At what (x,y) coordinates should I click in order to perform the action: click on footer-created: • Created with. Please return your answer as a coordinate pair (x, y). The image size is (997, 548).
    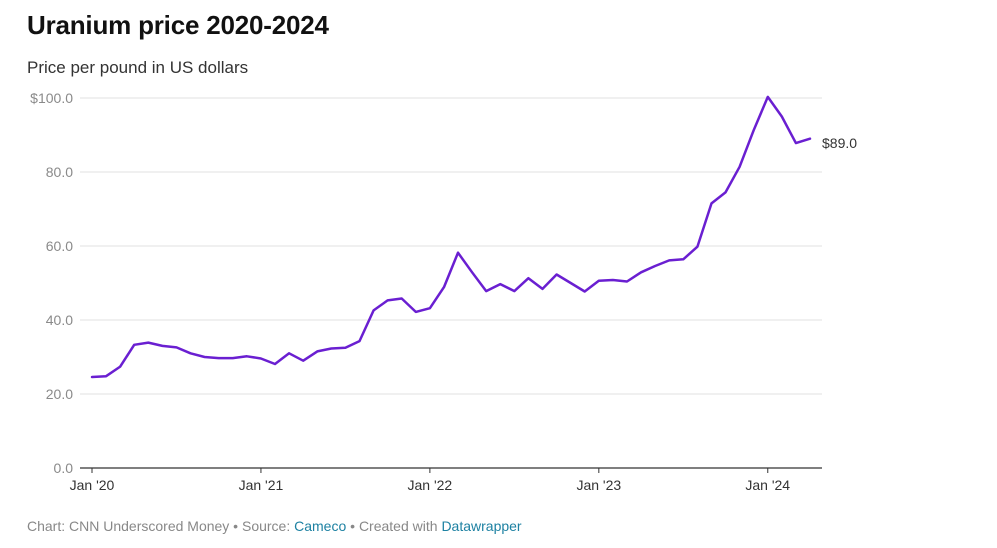
    Looking at the image, I should click on (394, 526).